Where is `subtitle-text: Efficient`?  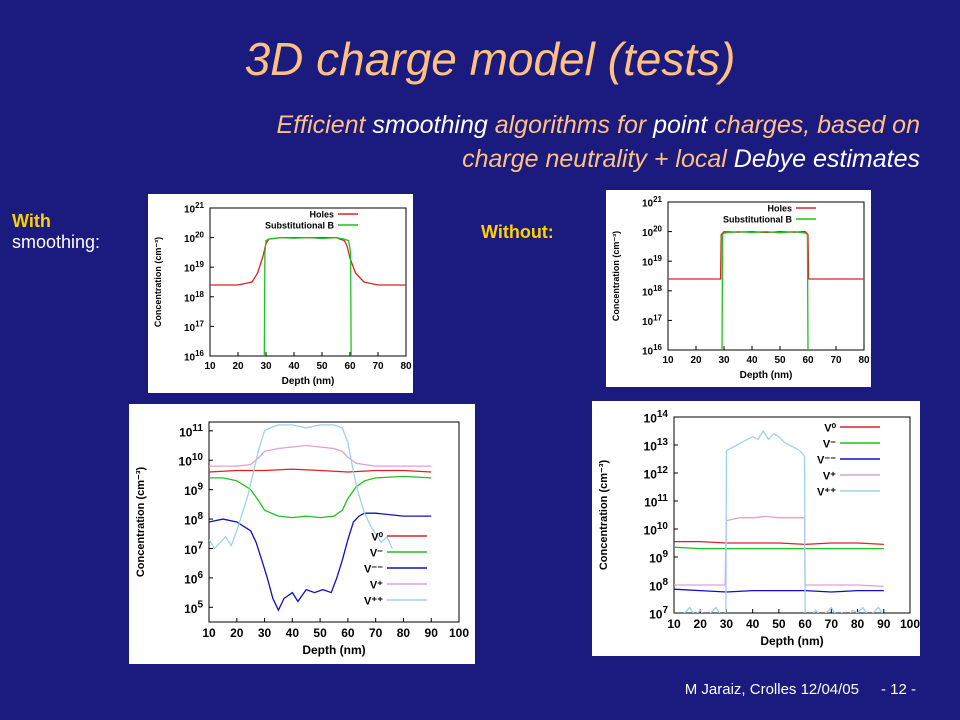
subtitle-text: Efficient is located at coordinates (324, 125).